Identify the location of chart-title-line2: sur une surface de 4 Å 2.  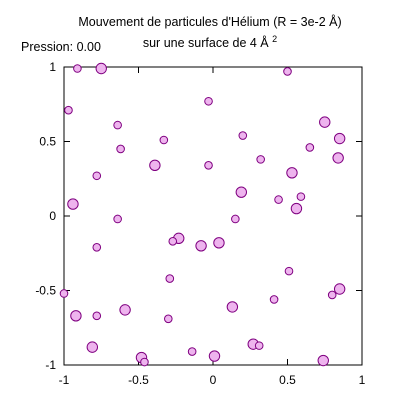
(200, 41).